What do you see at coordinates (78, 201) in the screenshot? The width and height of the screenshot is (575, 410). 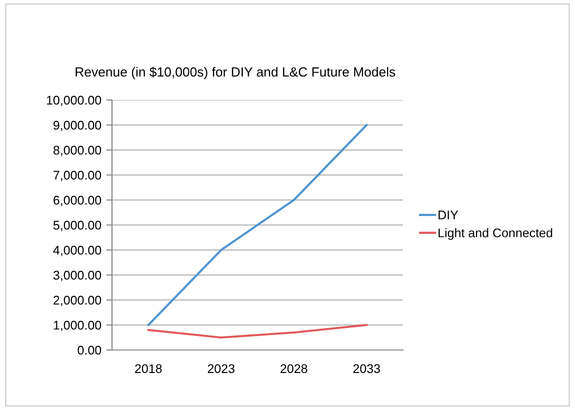 I see `y-tick-label: 6,000.00` at bounding box center [78, 201].